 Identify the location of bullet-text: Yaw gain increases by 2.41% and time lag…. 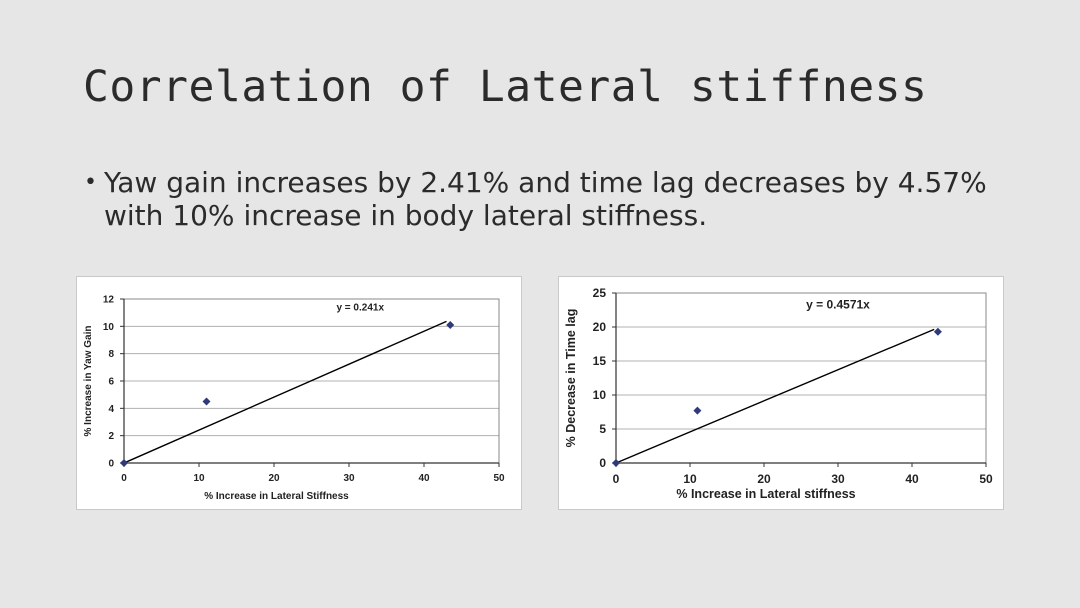
(545, 199).